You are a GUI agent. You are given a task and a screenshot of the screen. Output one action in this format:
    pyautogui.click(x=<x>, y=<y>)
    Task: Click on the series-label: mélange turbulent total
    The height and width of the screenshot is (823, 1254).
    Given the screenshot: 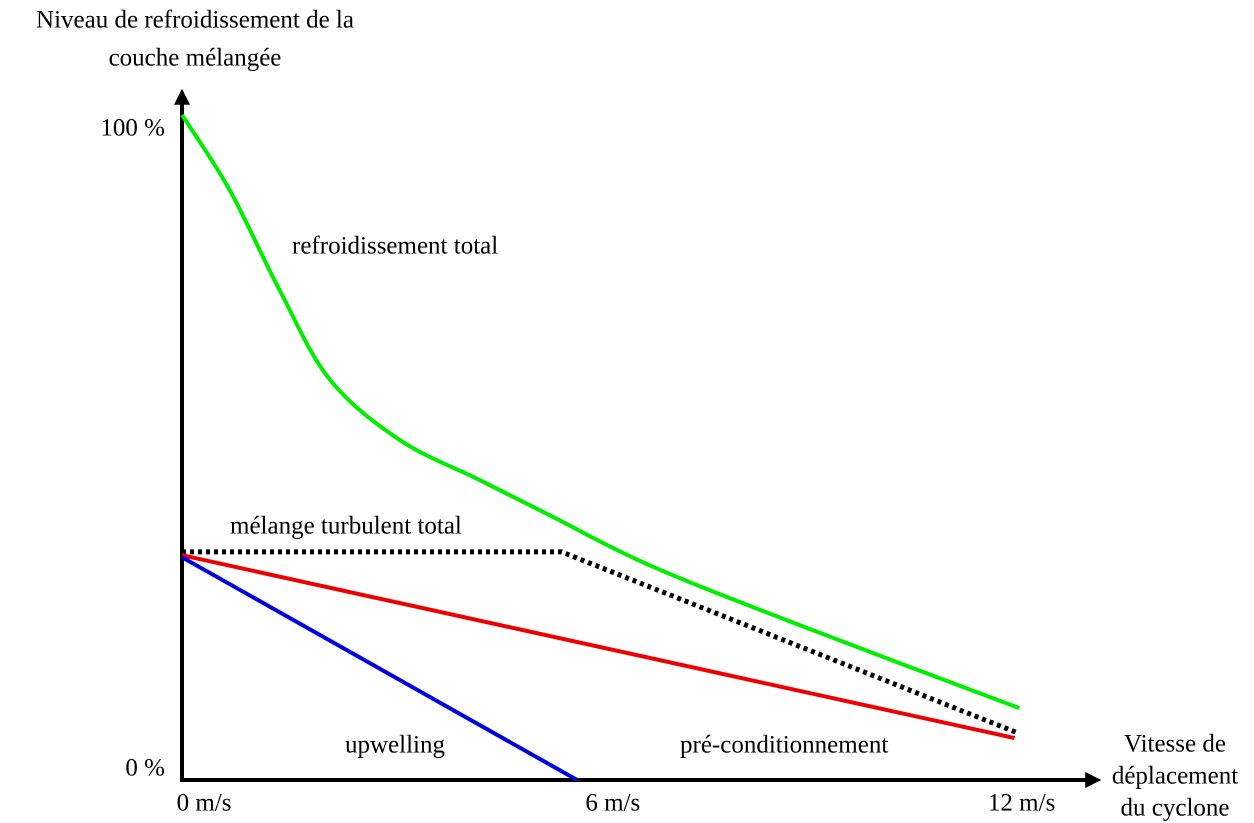 What is the action you would take?
    pyautogui.click(x=346, y=526)
    